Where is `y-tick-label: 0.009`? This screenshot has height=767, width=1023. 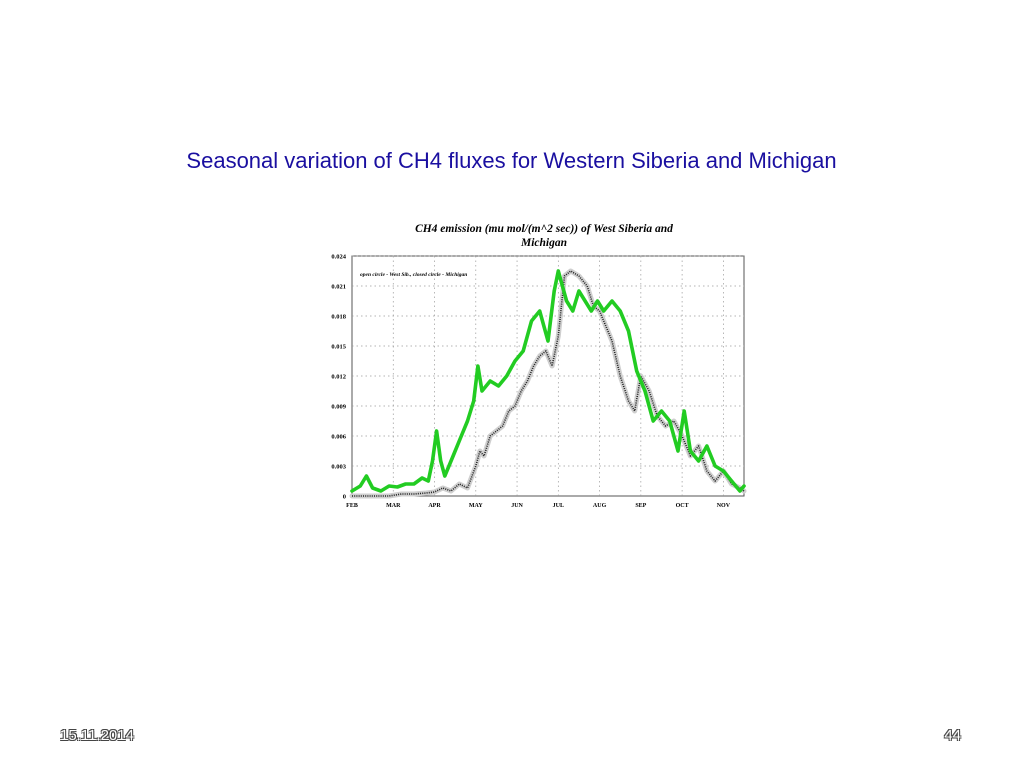
y-tick-label: 0.009 is located at coordinates (338, 407).